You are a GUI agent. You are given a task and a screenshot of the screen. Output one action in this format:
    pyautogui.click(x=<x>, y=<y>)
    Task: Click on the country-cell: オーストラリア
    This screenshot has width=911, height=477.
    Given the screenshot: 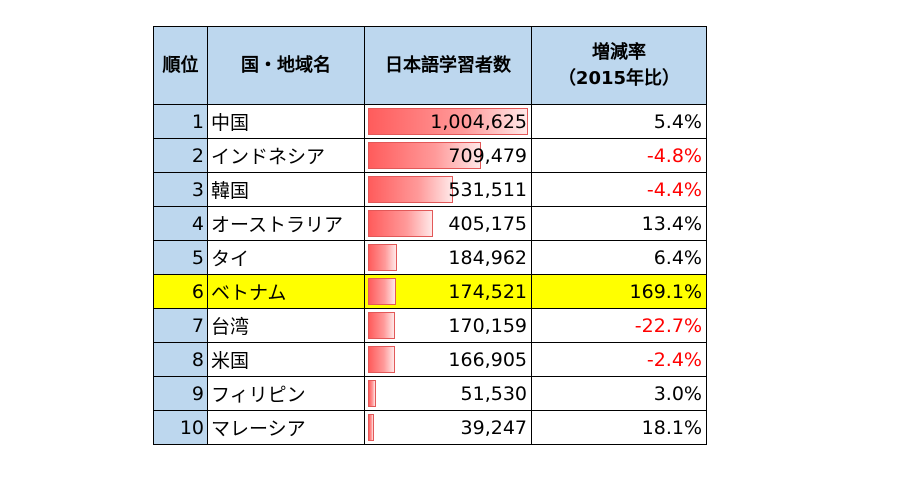 What is the action you would take?
    pyautogui.click(x=286, y=223)
    